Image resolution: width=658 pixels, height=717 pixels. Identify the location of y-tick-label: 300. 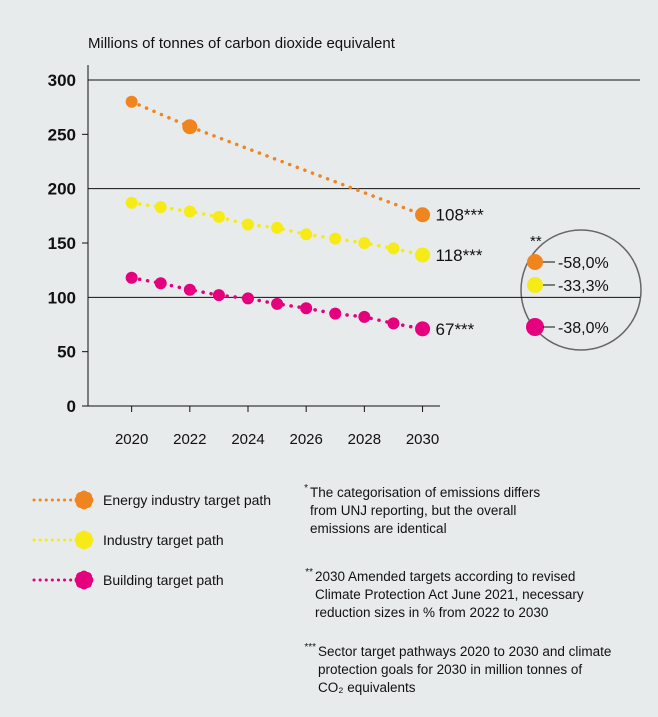
(62, 80).